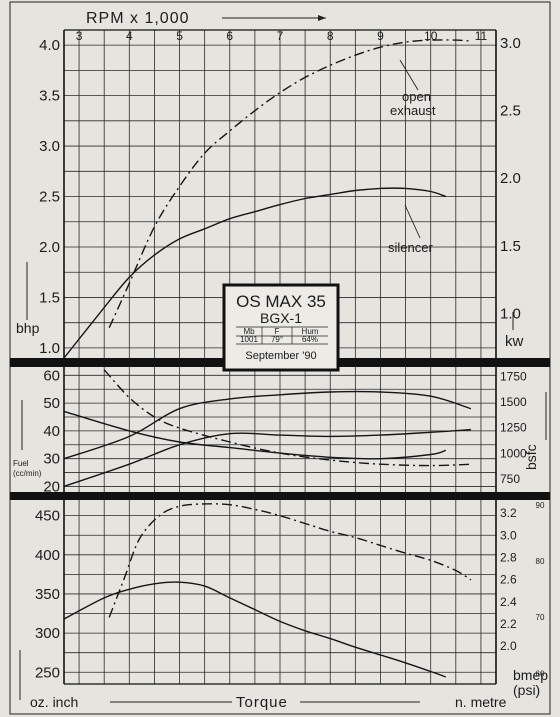 This screenshot has width=560, height=717. Describe the element at coordinates (47, 672) in the screenshot. I see `left-tick-label: 250` at that location.